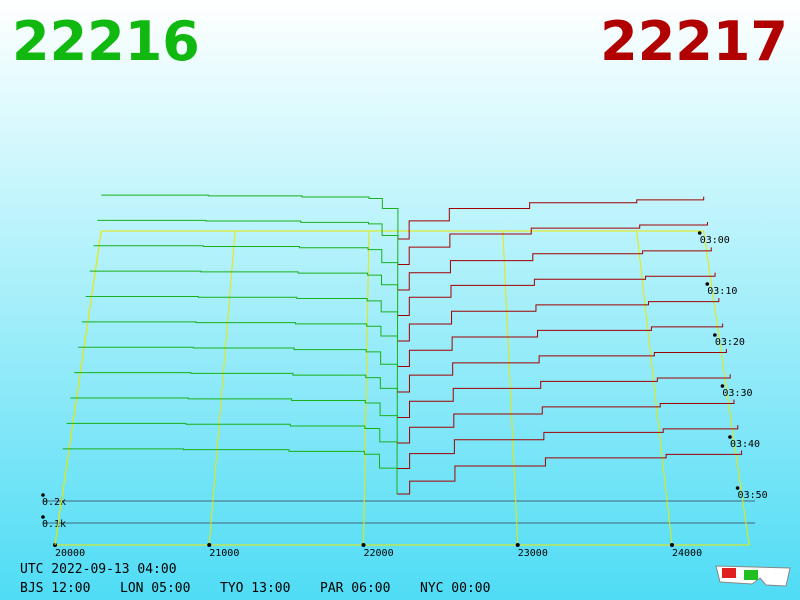 Image resolution: width=800 pixels, height=600 pixels. What do you see at coordinates (224, 553) in the screenshot?
I see `x-tick-label: 21000` at bounding box center [224, 553].